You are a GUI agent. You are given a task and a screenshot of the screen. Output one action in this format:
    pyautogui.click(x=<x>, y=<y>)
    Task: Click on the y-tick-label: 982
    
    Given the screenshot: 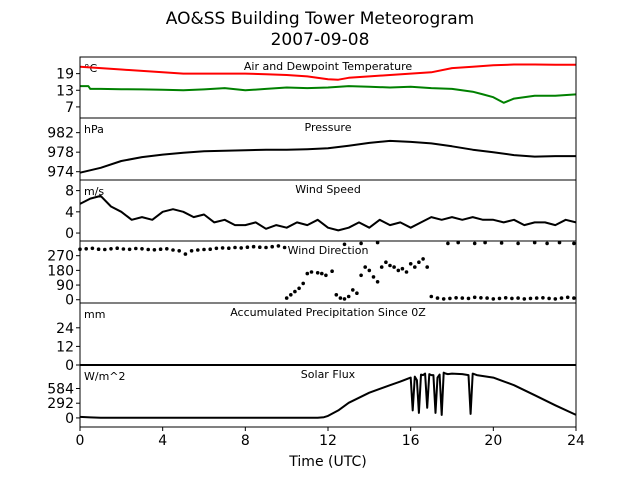 What is the action you would take?
    pyautogui.click(x=60, y=134)
    